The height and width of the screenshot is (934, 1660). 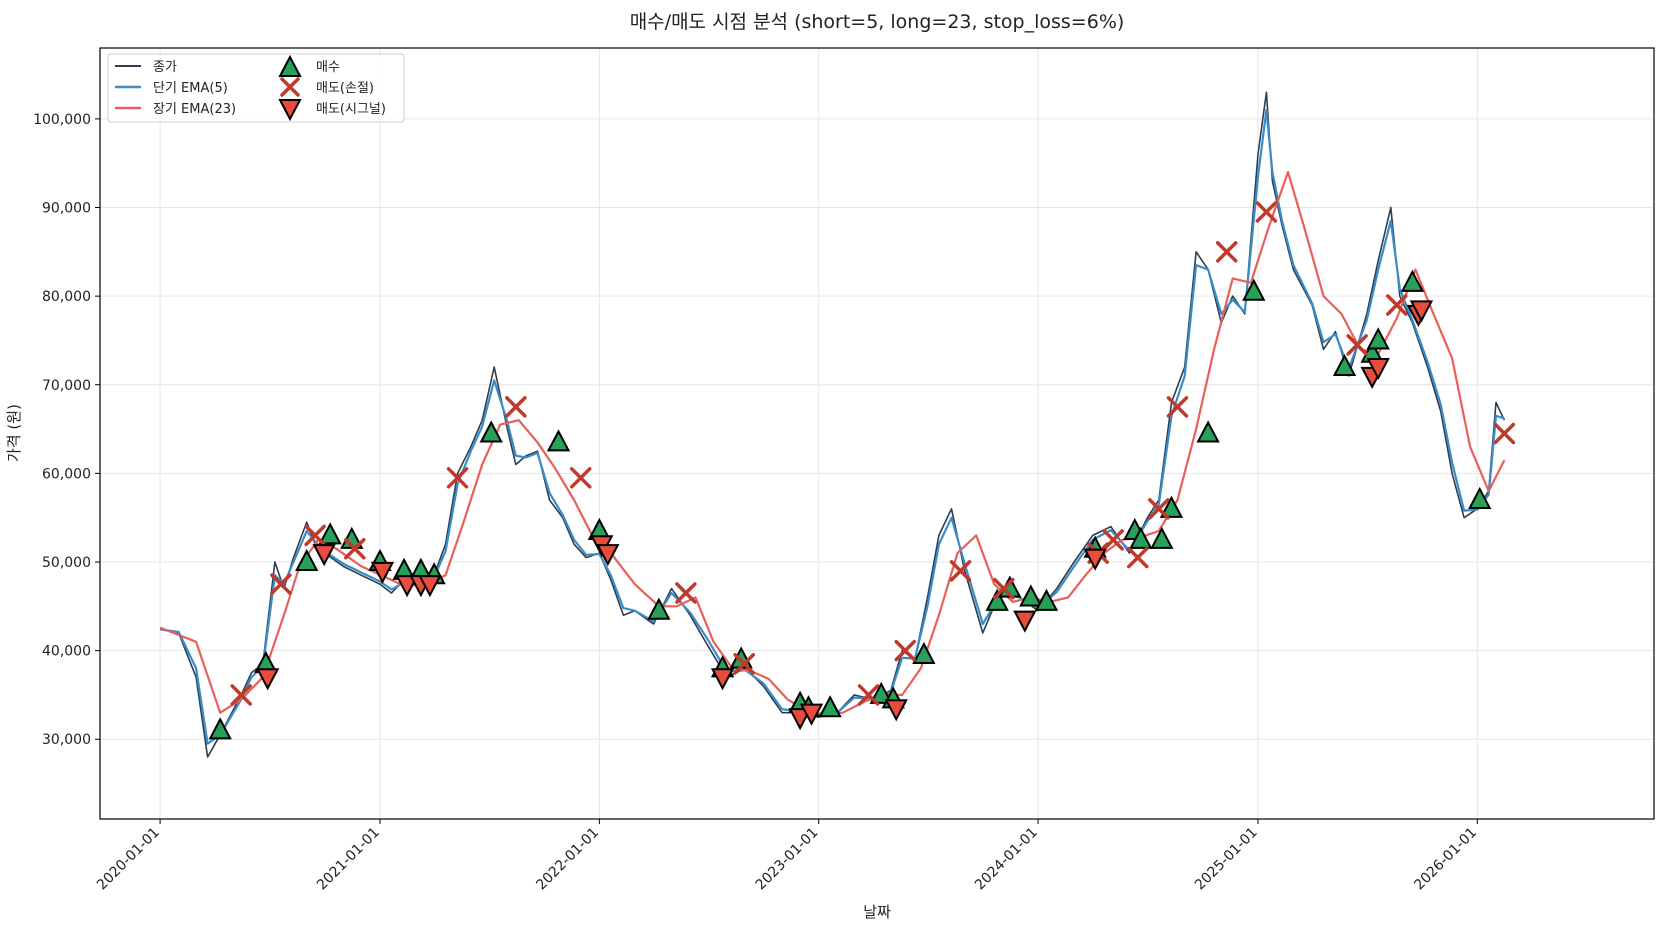 What do you see at coordinates (1226, 859) in the screenshot?
I see `x-tick-label: 2025-01-01` at bounding box center [1226, 859].